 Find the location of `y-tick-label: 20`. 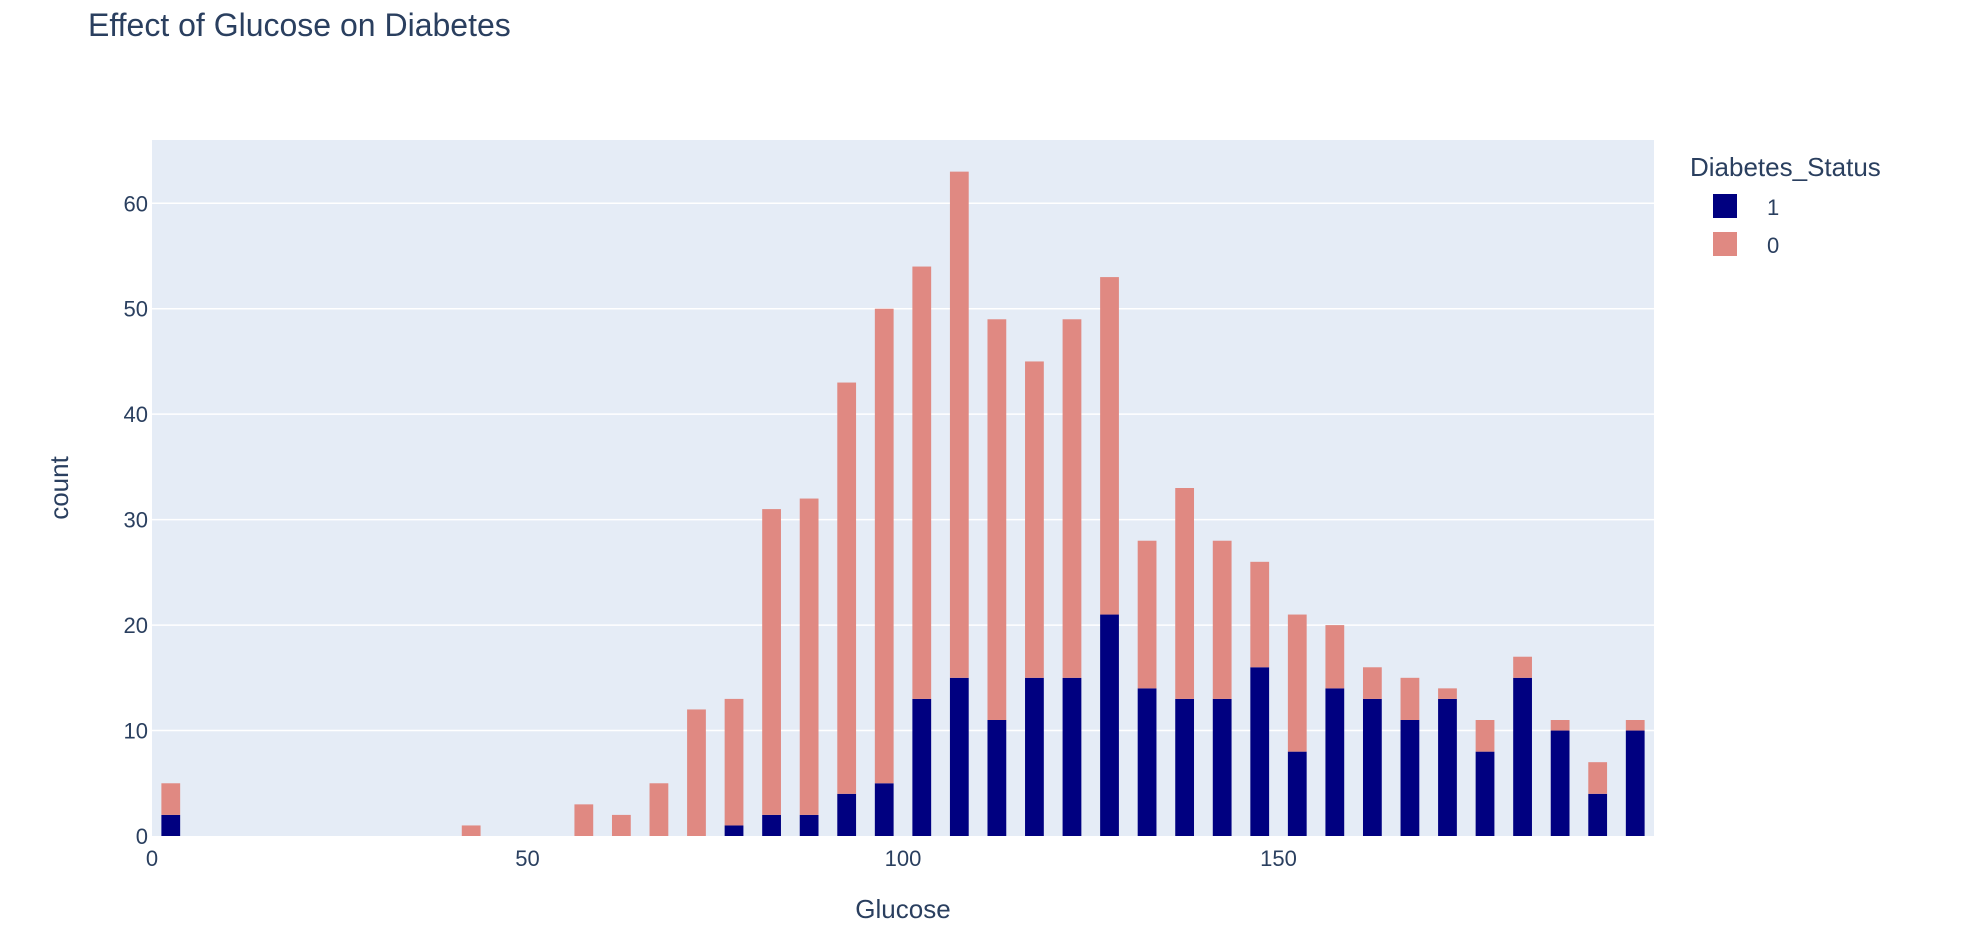

y-tick-label: 20 is located at coordinates (136, 625).